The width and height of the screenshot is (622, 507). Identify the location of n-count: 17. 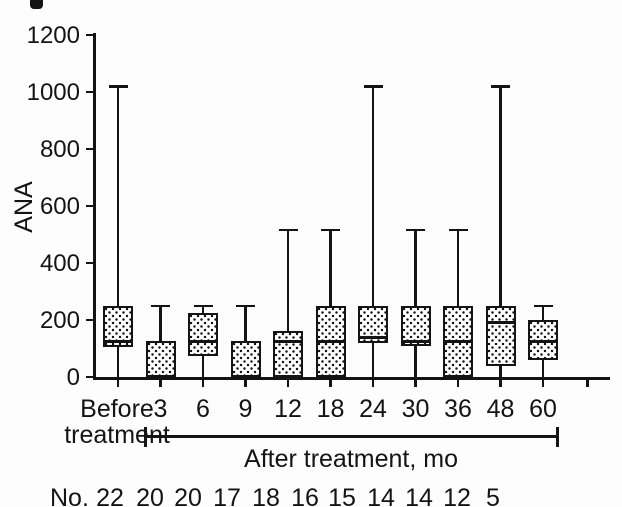
(227, 495).